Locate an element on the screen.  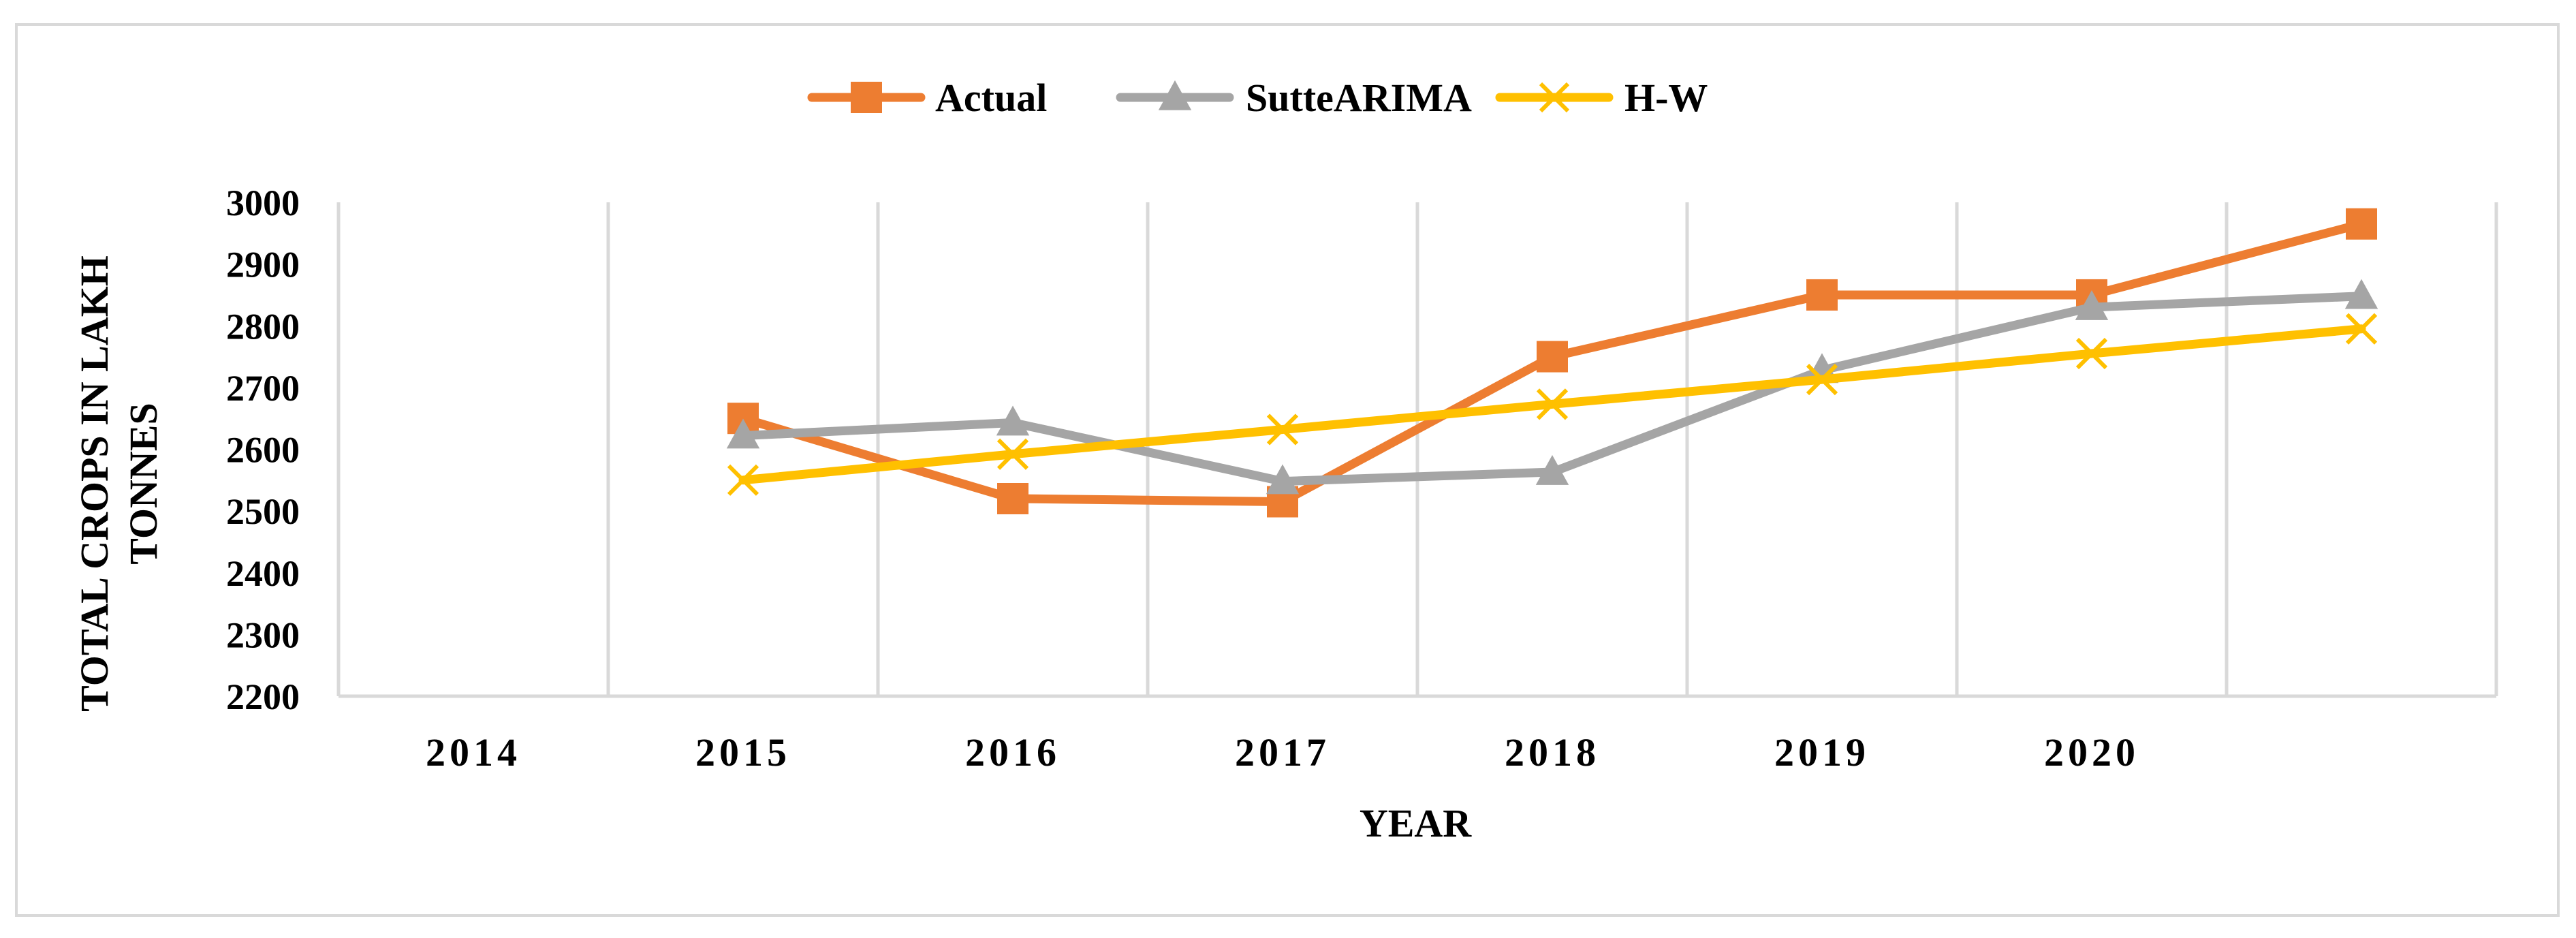
x-tick-label: 2015 is located at coordinates (743, 752).